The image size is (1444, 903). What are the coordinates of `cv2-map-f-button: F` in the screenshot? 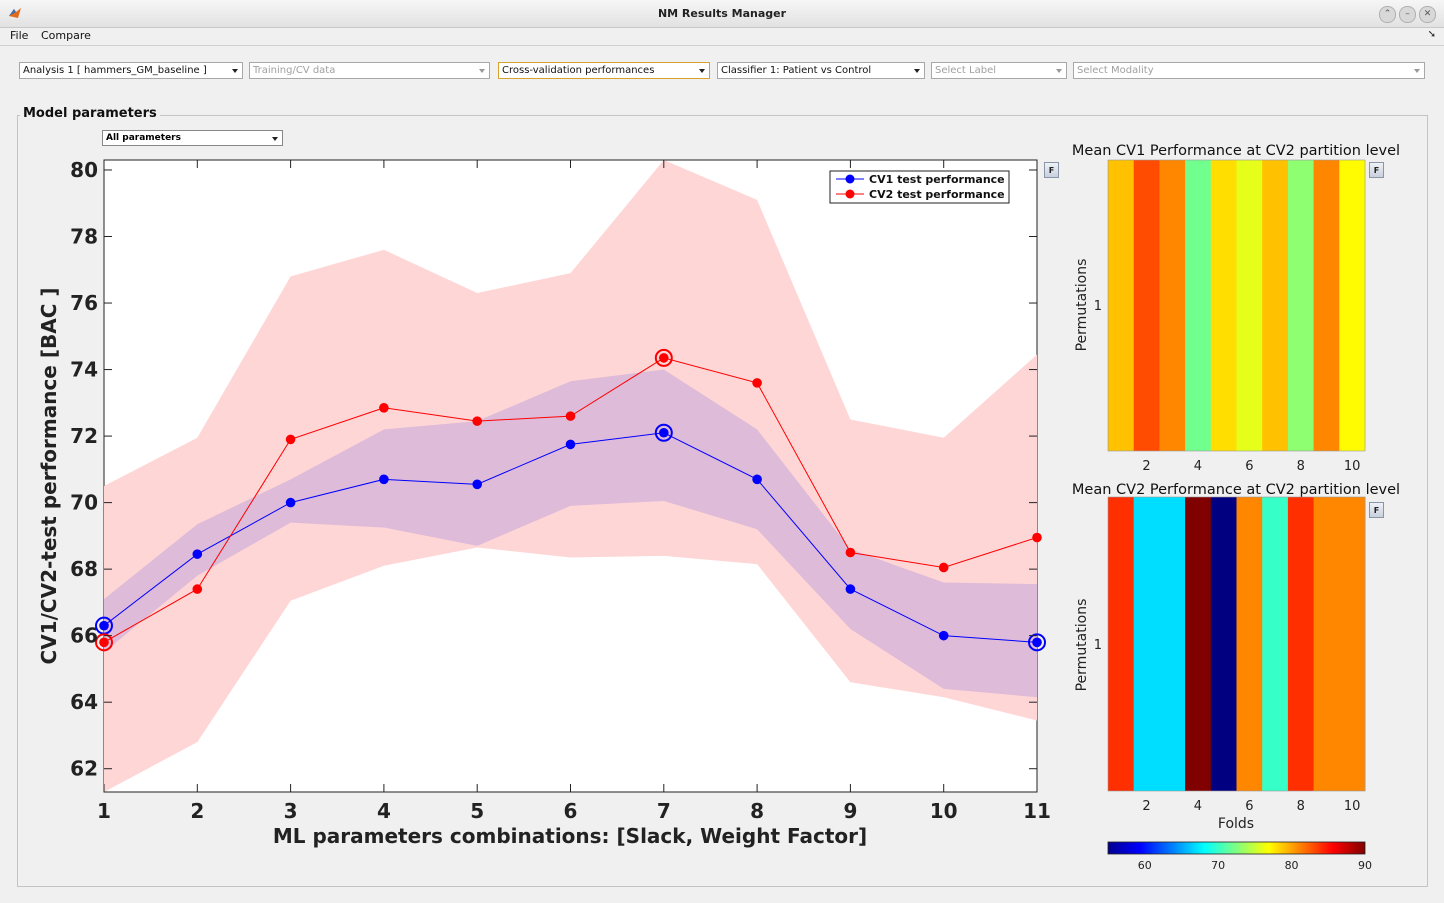 It's located at (1376, 510).